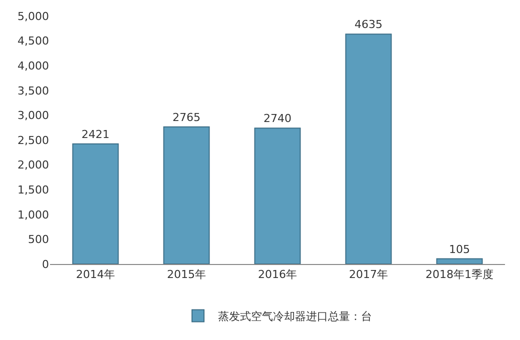 This screenshot has height=340, width=520. Describe the element at coordinates (33, 189) in the screenshot. I see `y-tick-label: 1,500` at that location.